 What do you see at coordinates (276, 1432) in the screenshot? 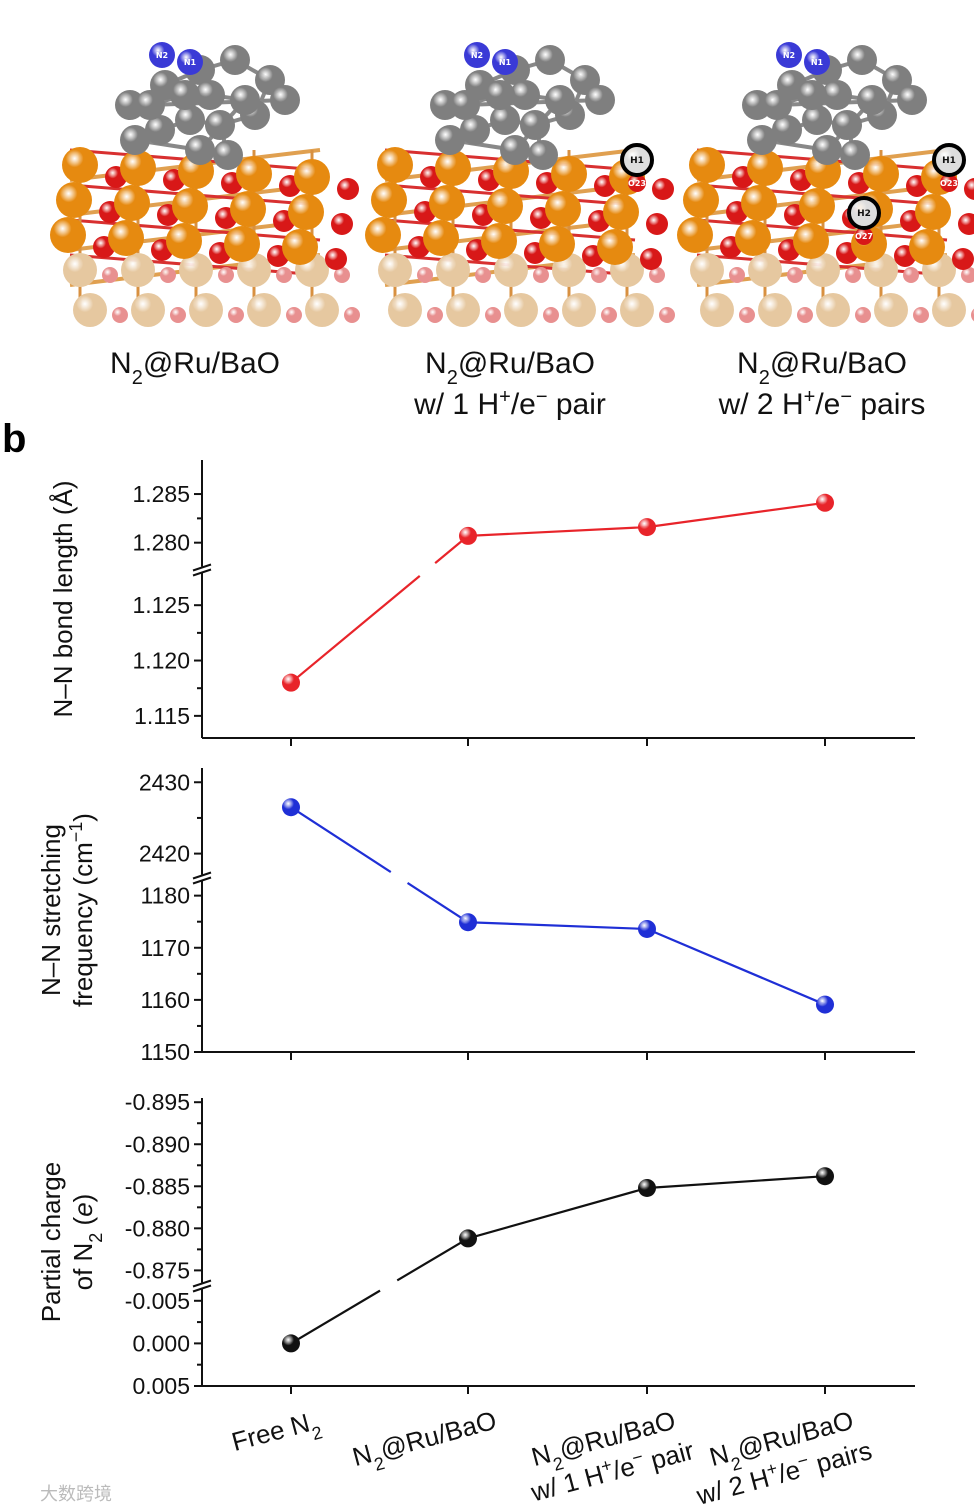
I see `x-category-label-1: Free N2` at bounding box center [276, 1432].